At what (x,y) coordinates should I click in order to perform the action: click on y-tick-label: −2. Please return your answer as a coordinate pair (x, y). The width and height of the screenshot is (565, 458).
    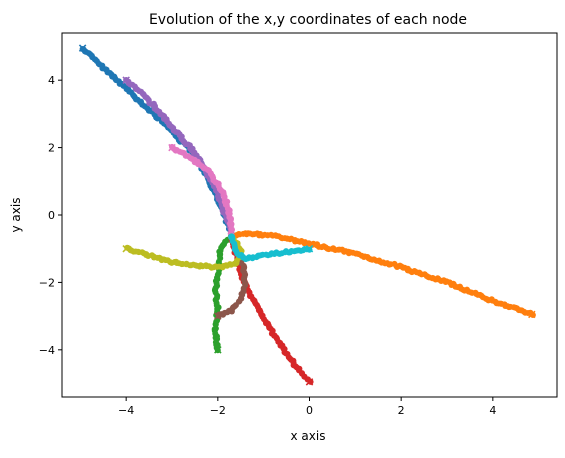
    Looking at the image, I should click on (47, 282).